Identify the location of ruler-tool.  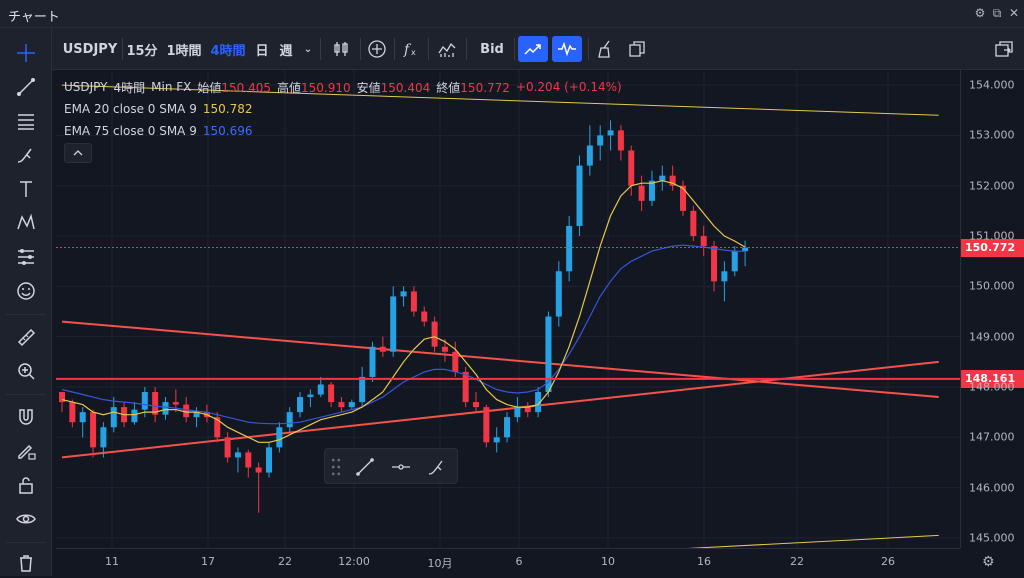
(26, 337).